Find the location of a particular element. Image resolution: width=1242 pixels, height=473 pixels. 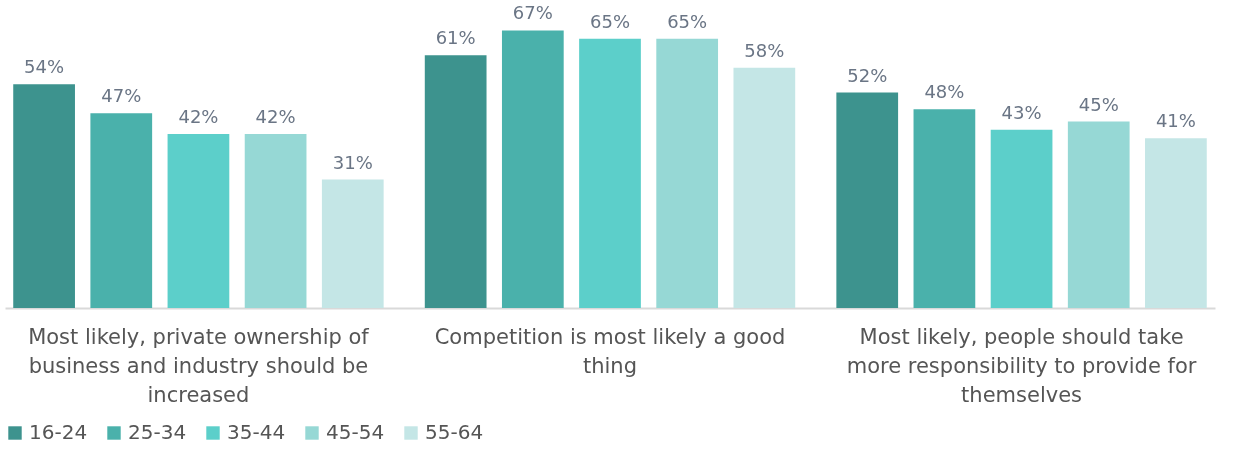

legend-label: 16-24 is located at coordinates (58, 432).